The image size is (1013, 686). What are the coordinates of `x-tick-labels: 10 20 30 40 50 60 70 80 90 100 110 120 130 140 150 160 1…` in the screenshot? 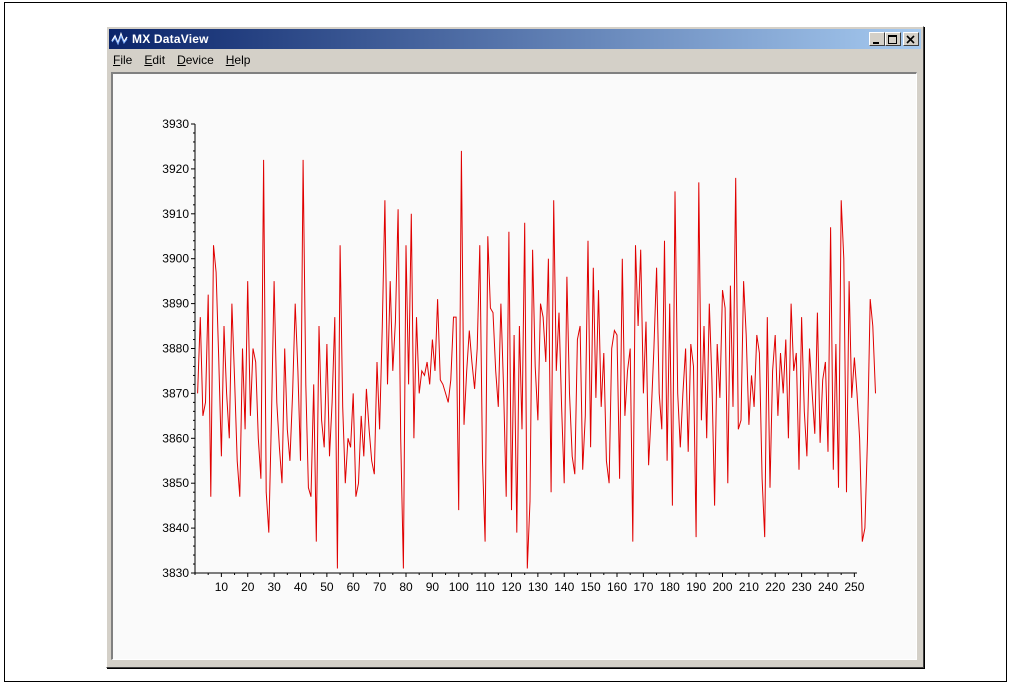 It's located at (540, 587).